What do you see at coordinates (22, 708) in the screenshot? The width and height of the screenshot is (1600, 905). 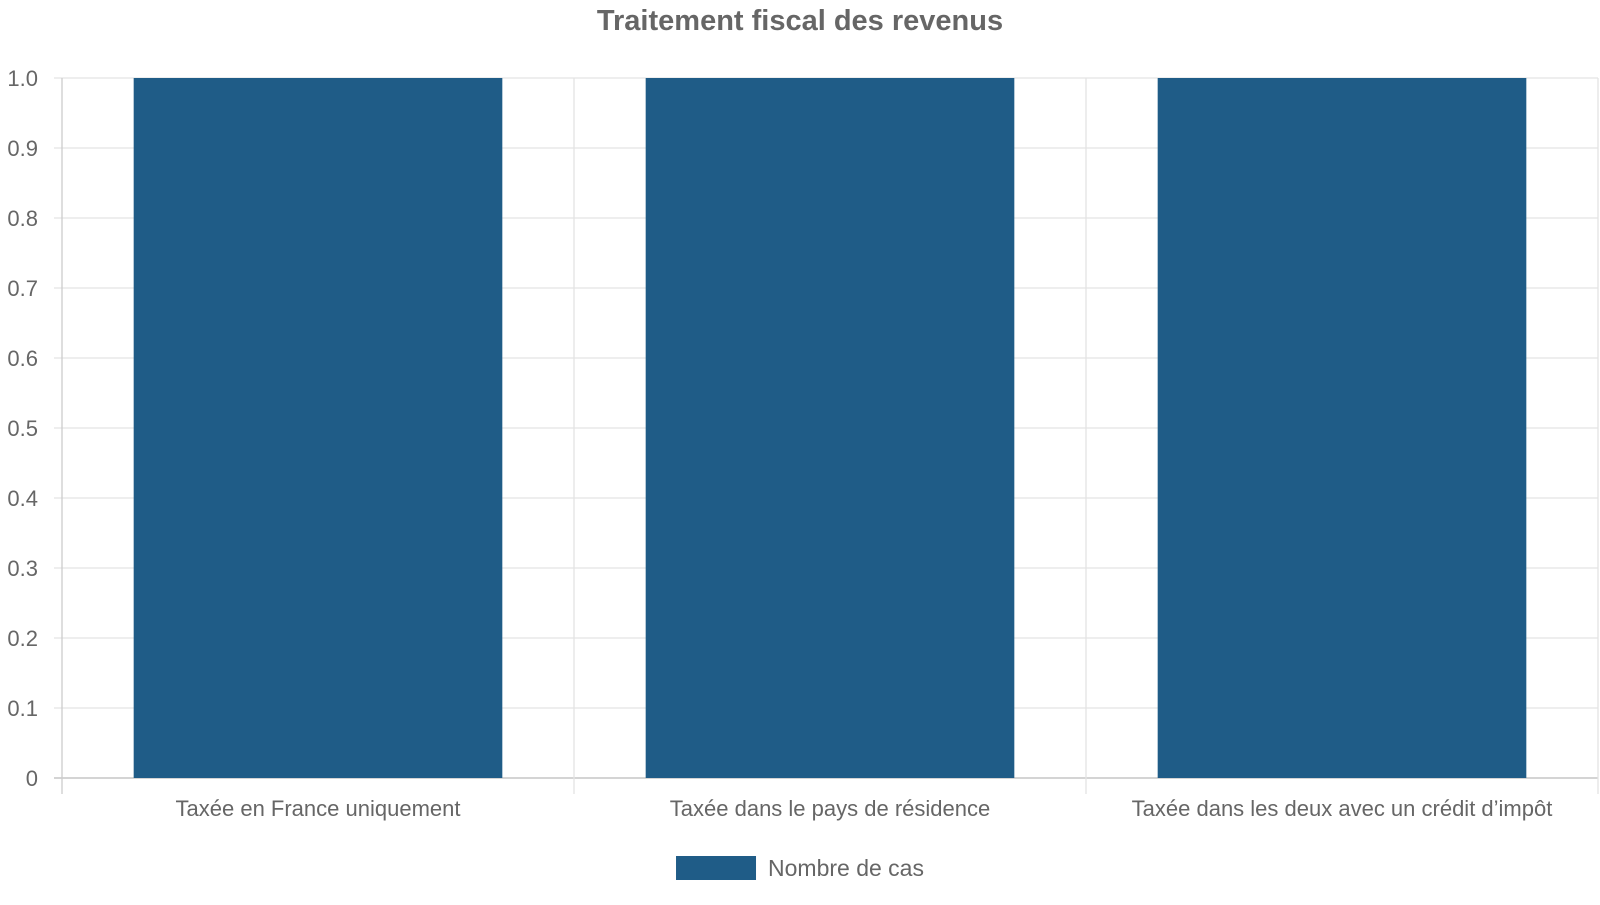 I see `y-tick-label: 0.1` at bounding box center [22, 708].